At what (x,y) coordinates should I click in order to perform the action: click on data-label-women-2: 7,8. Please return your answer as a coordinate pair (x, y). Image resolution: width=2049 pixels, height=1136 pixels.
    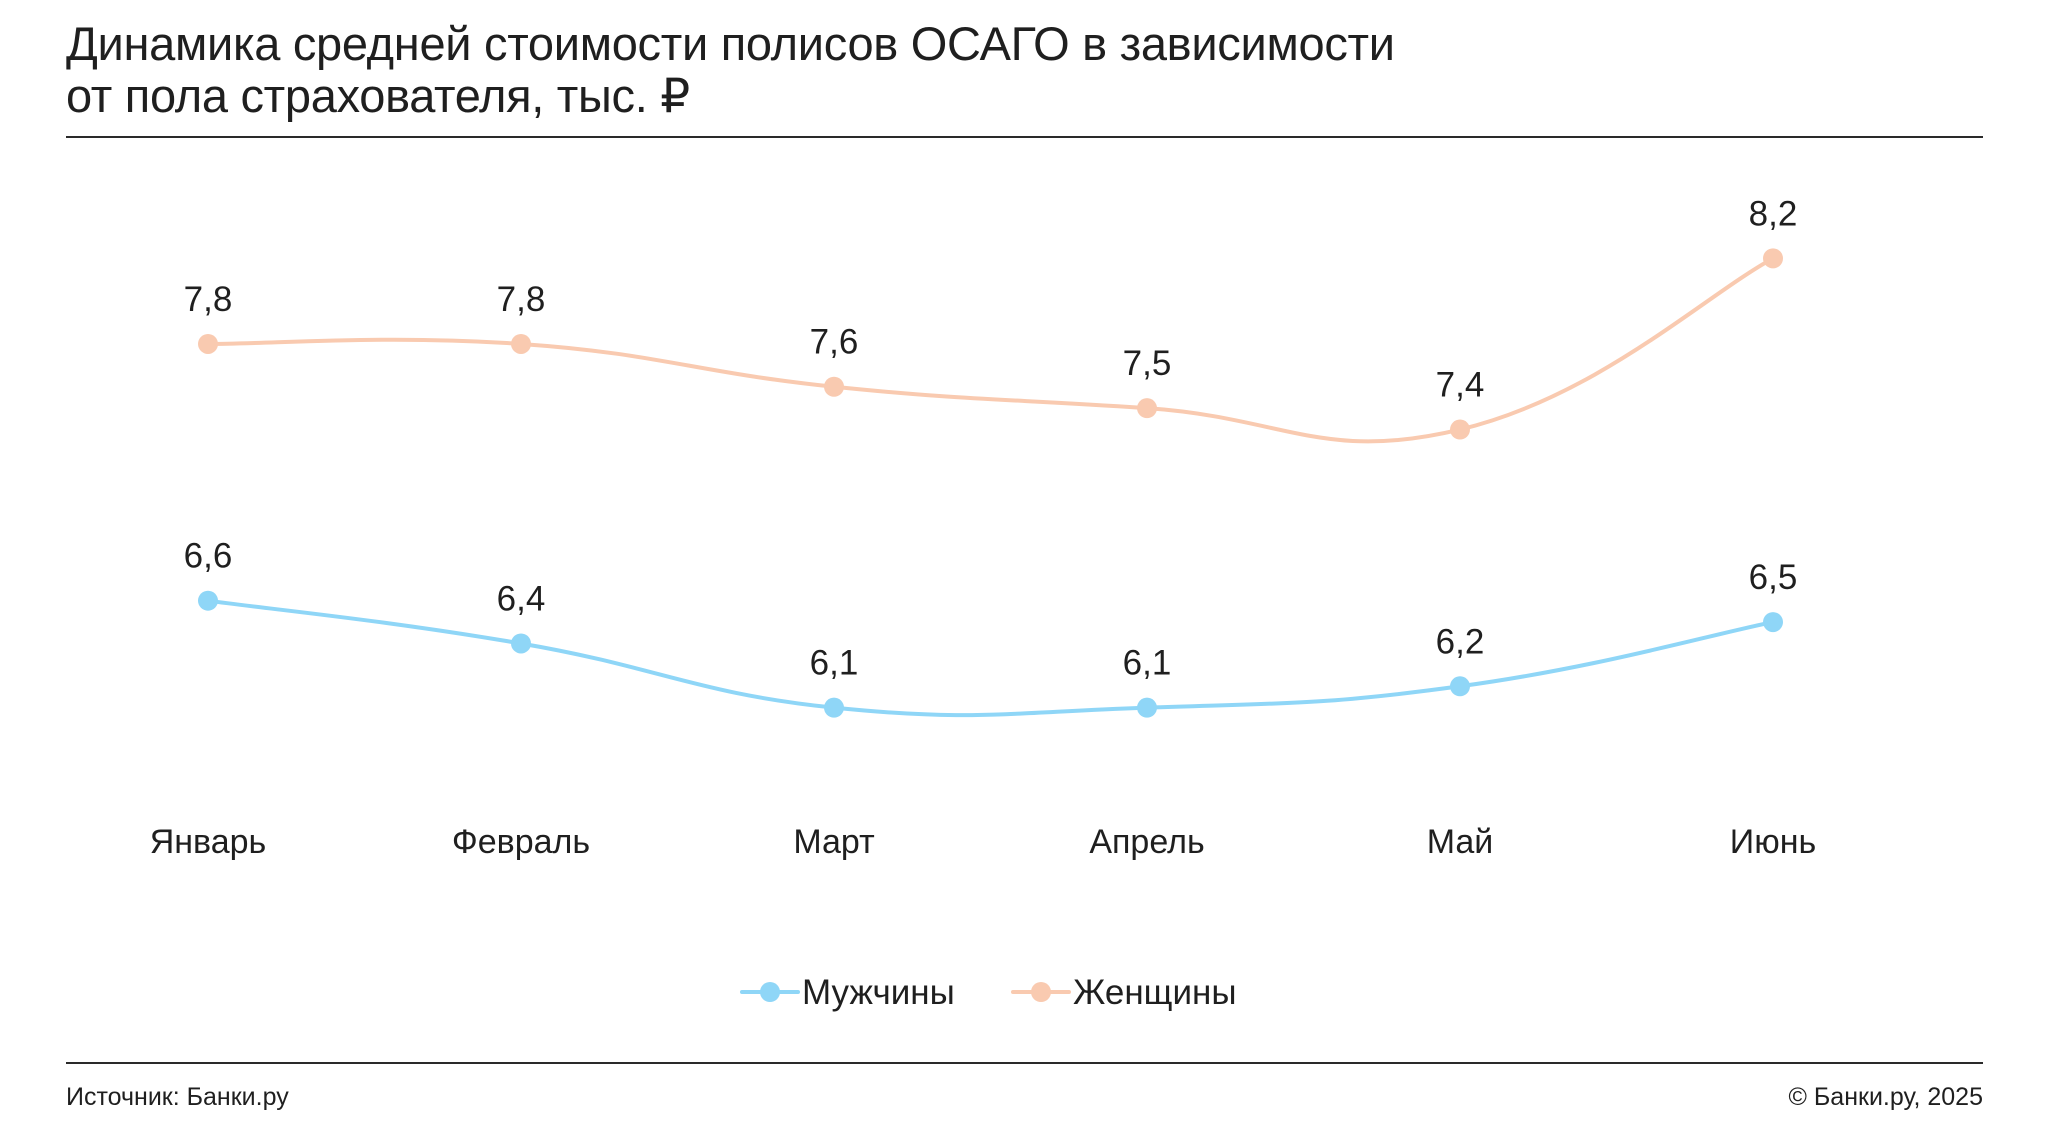
    Looking at the image, I should click on (521, 299).